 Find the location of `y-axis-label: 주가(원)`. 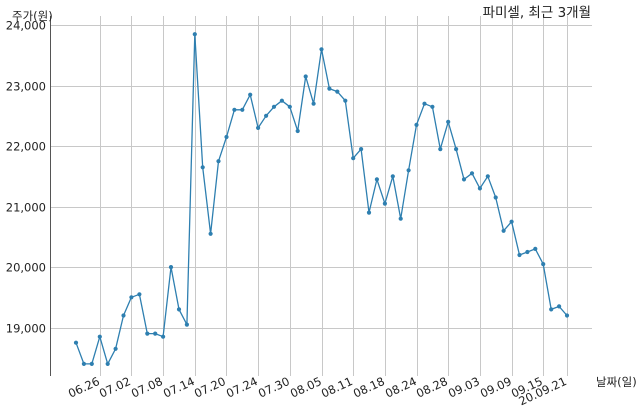

y-axis-label: 주가(원) is located at coordinates (32, 16).